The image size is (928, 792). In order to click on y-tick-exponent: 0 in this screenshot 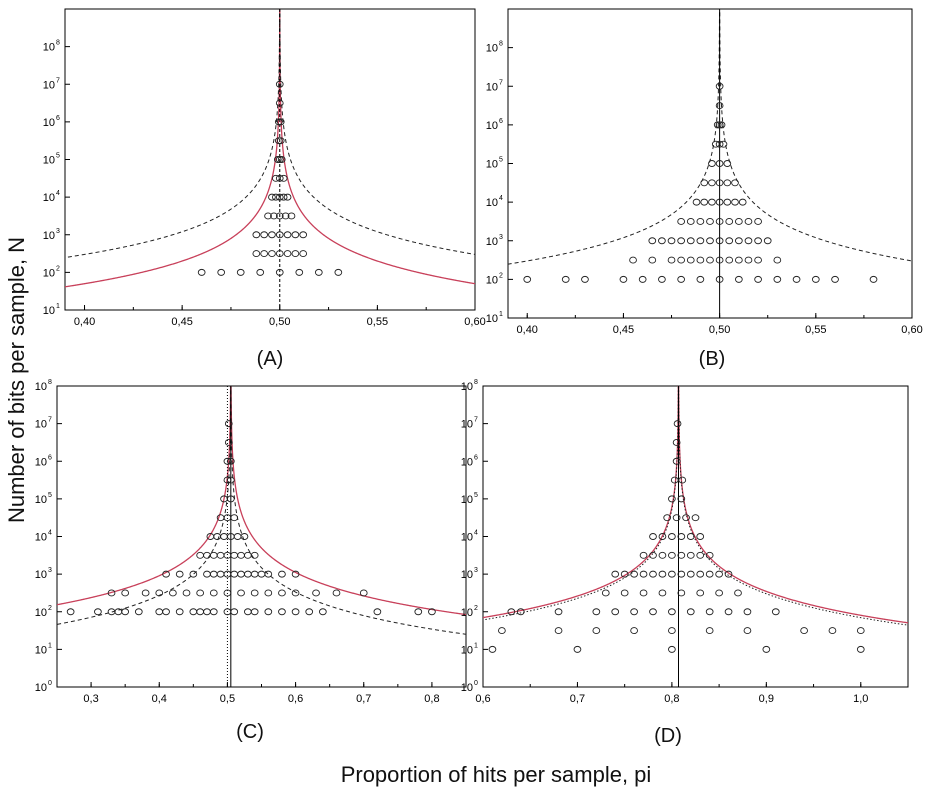, I will do `click(50, 683)`.